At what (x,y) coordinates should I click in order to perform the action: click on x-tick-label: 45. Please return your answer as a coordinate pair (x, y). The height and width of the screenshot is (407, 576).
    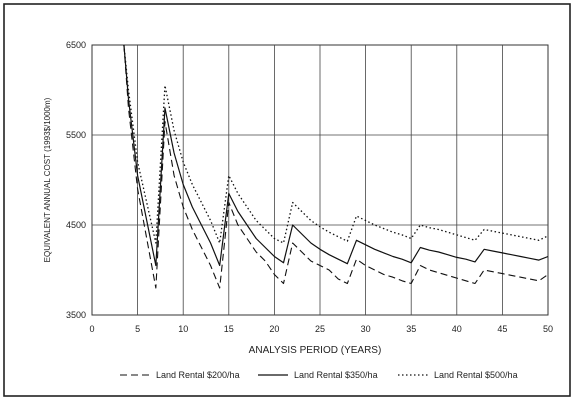
    Looking at the image, I should click on (502, 329).